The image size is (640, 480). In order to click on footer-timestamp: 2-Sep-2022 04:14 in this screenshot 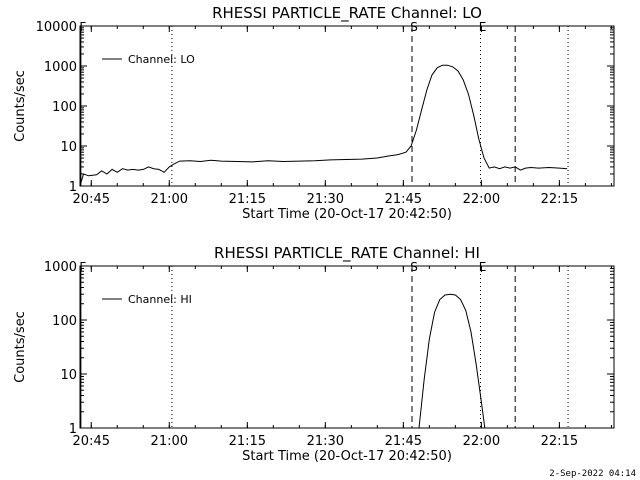, I will do `click(592, 474)`.